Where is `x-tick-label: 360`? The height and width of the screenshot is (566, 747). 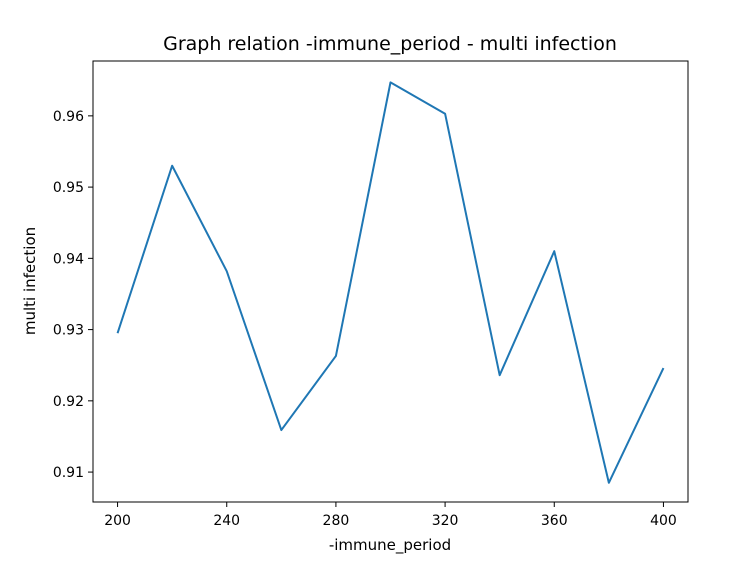 x-tick-label: 360 is located at coordinates (554, 521).